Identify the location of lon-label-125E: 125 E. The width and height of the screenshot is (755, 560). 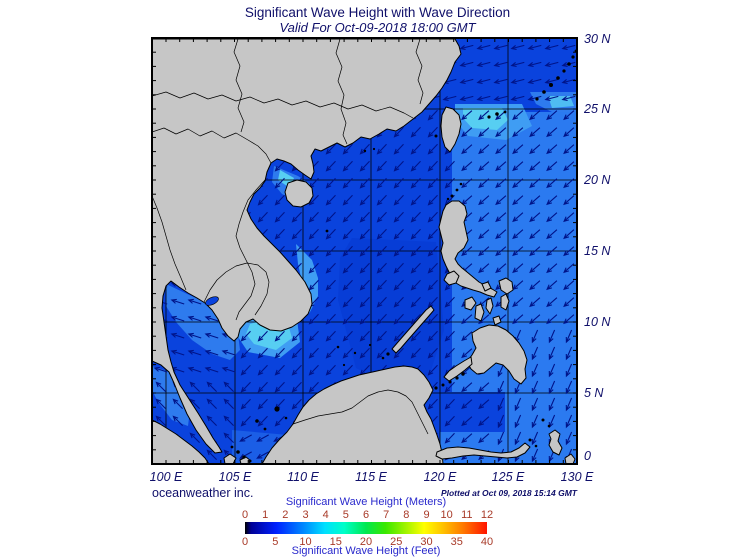
(508, 477).